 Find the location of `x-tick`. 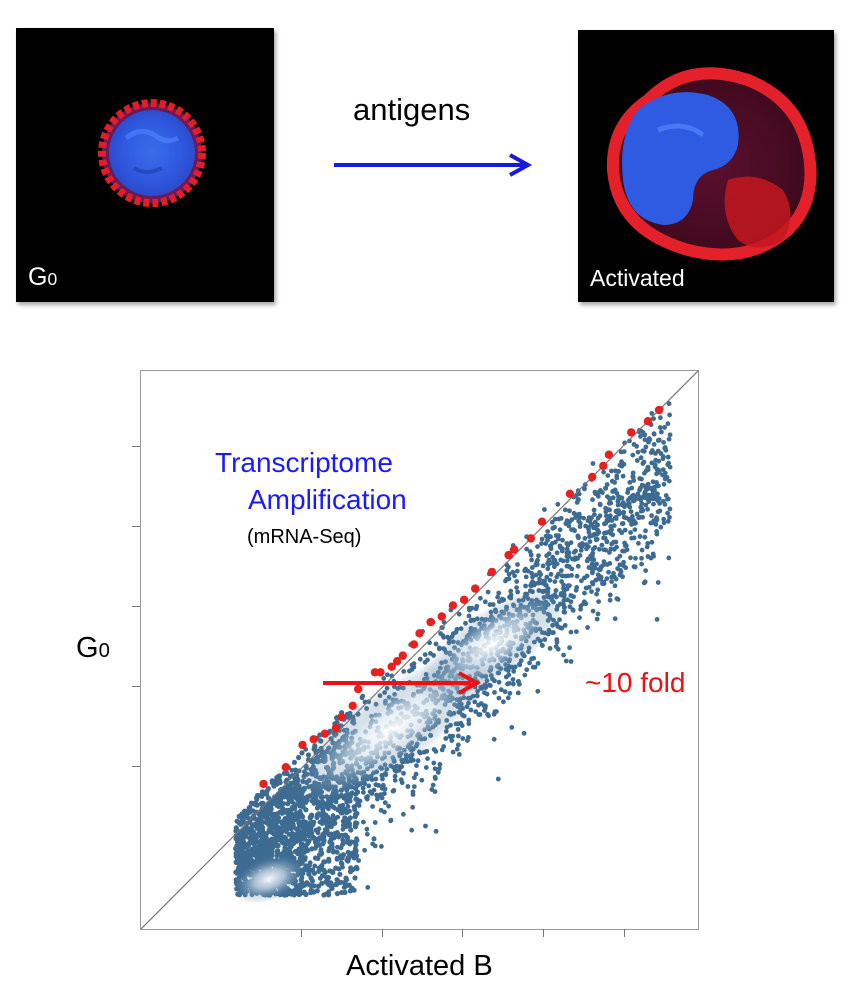

x-tick is located at coordinates (462, 933).